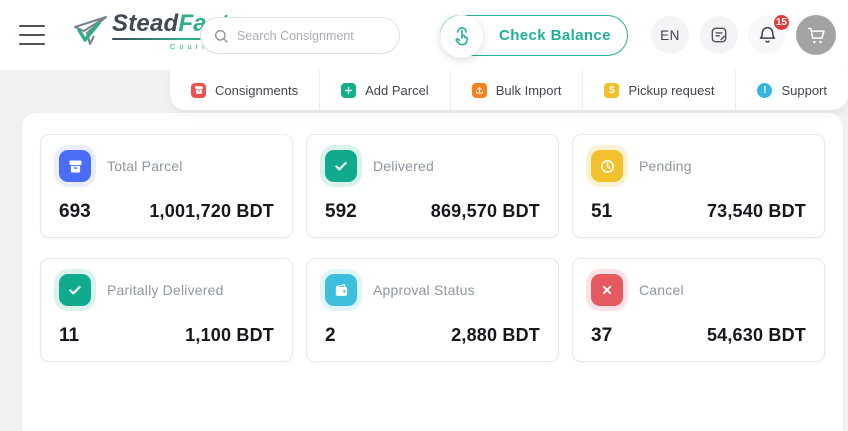 This screenshot has width=848, height=431. I want to click on check-balance-button: Check Balance, so click(534, 36).